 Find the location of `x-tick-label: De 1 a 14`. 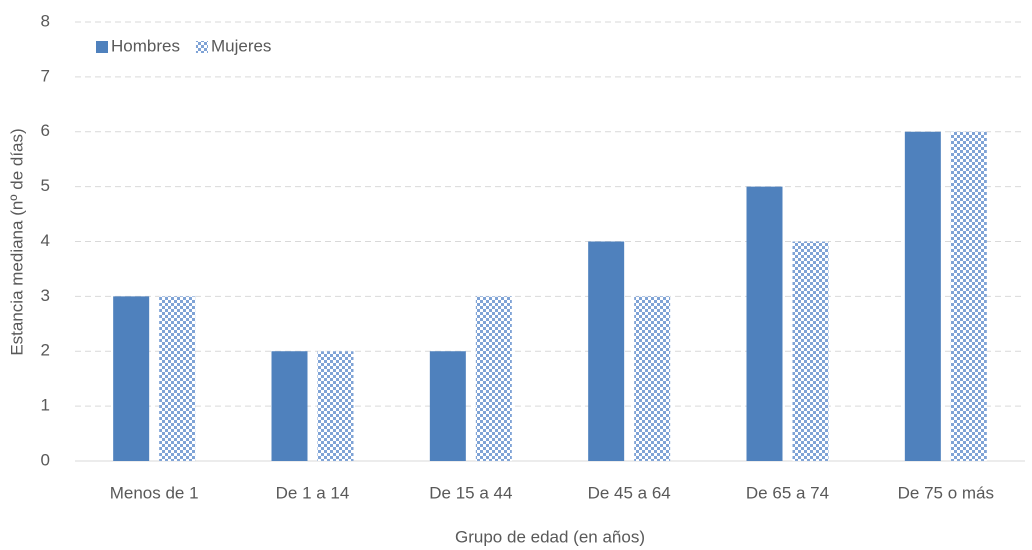

x-tick-label: De 1 a 14 is located at coordinates (313, 492).